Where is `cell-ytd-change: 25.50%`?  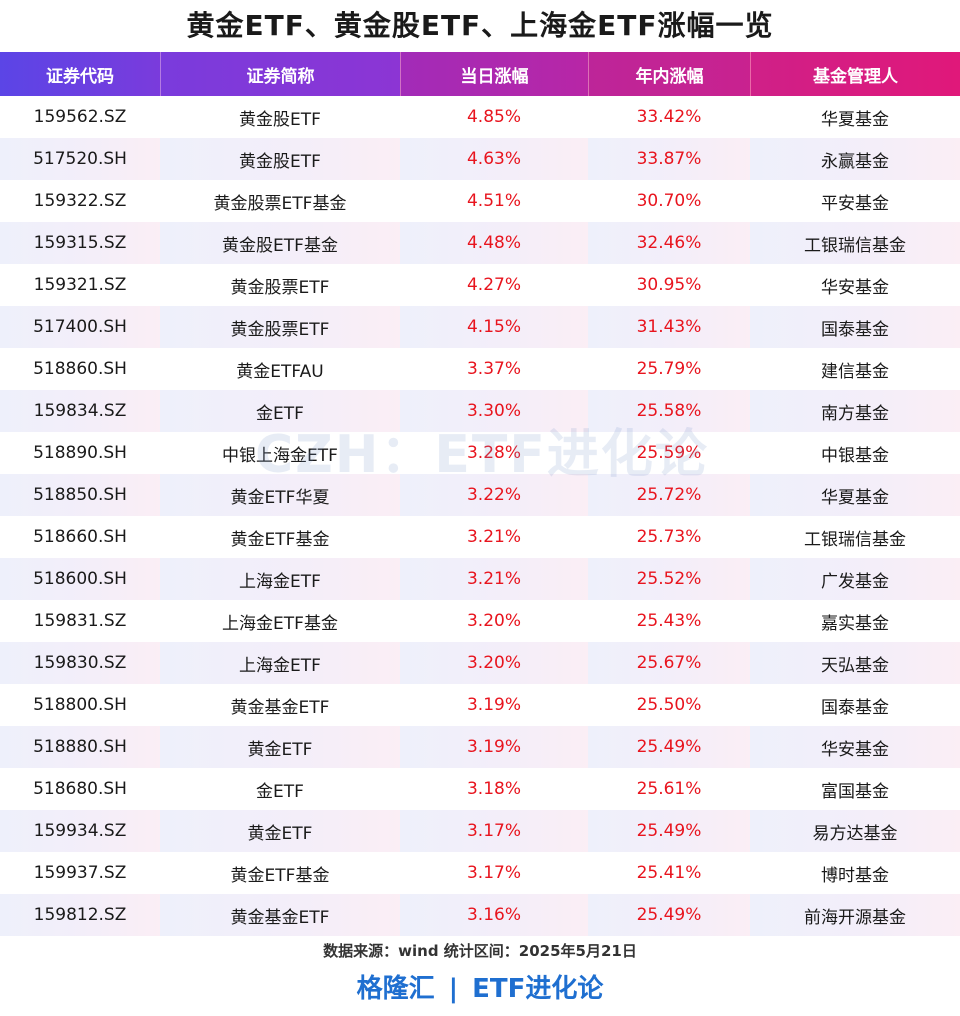 cell-ytd-change: 25.50% is located at coordinates (669, 705).